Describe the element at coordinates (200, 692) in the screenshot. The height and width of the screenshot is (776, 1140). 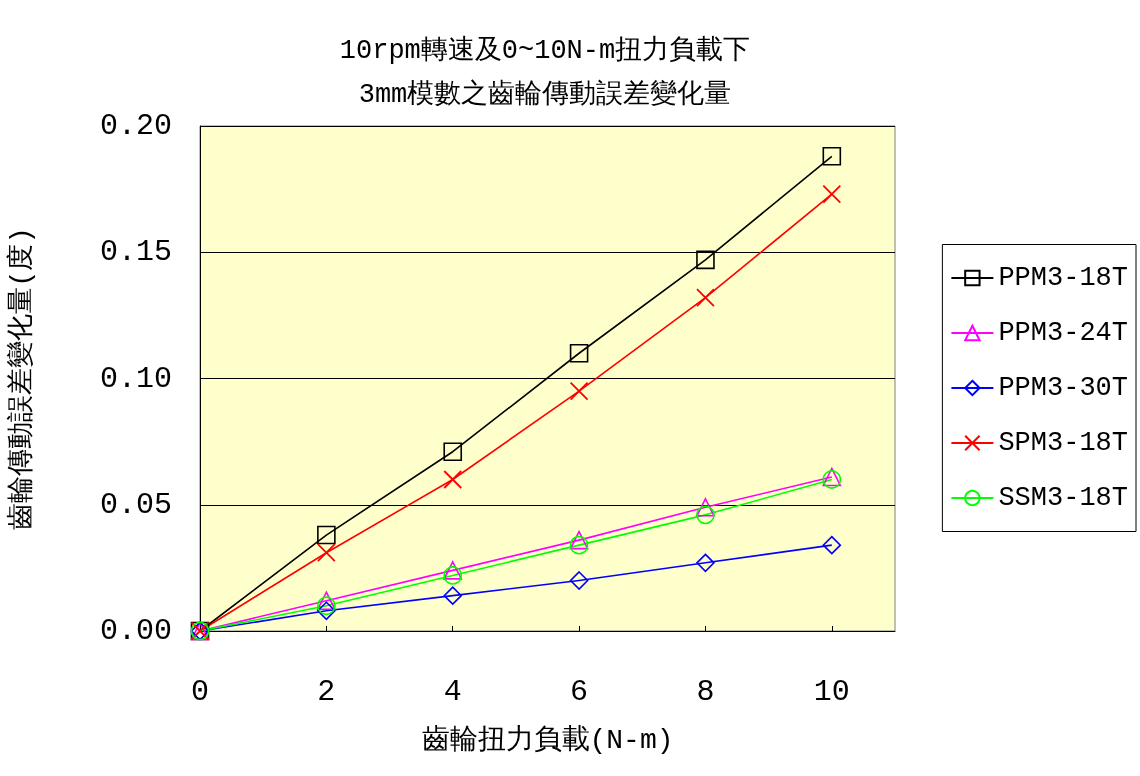
I see `x-tick-label: 0` at that location.